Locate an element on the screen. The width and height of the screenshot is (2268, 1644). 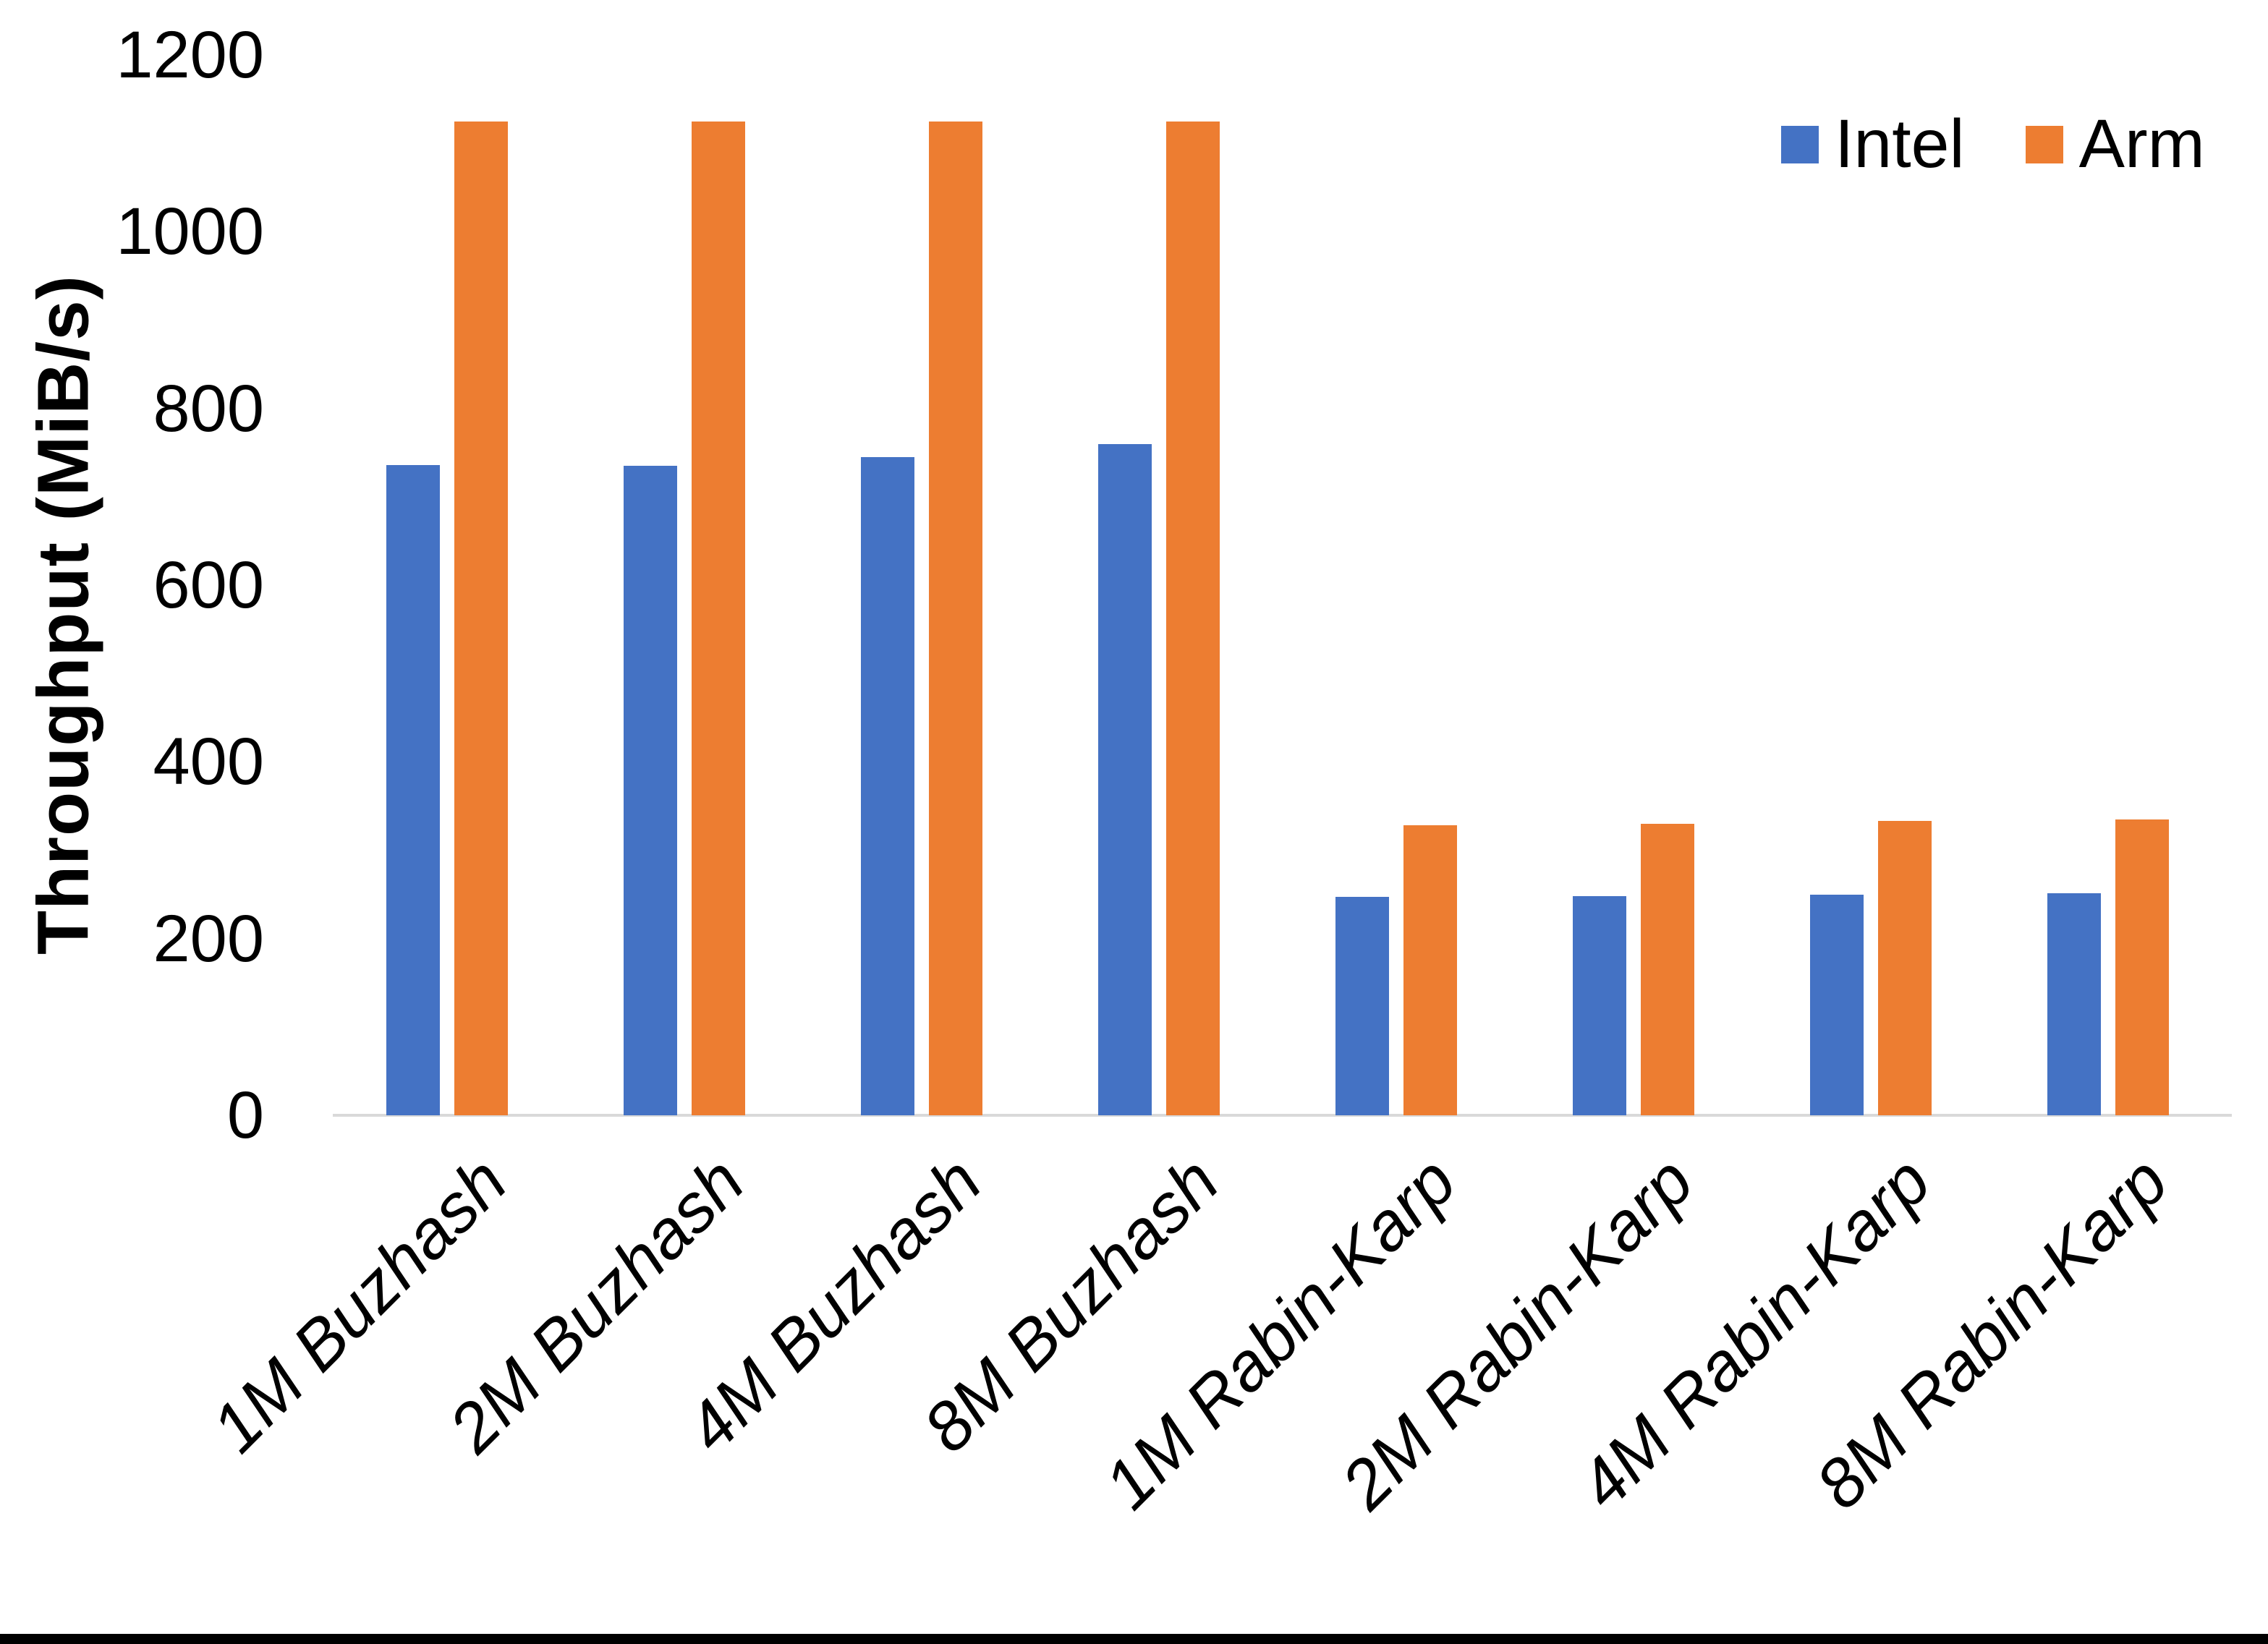
legend-label-intel: Intel is located at coordinates (1900, 144).